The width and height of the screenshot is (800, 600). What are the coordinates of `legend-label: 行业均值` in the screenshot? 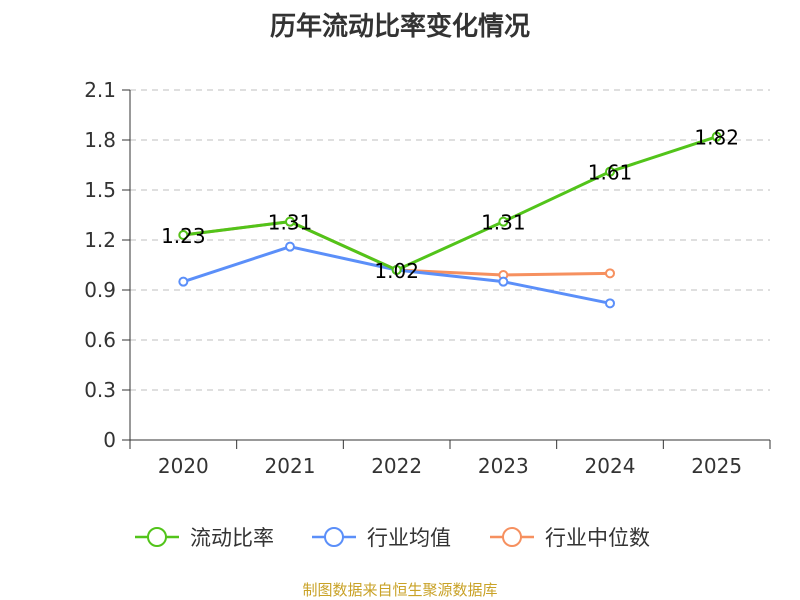 It's located at (409, 538).